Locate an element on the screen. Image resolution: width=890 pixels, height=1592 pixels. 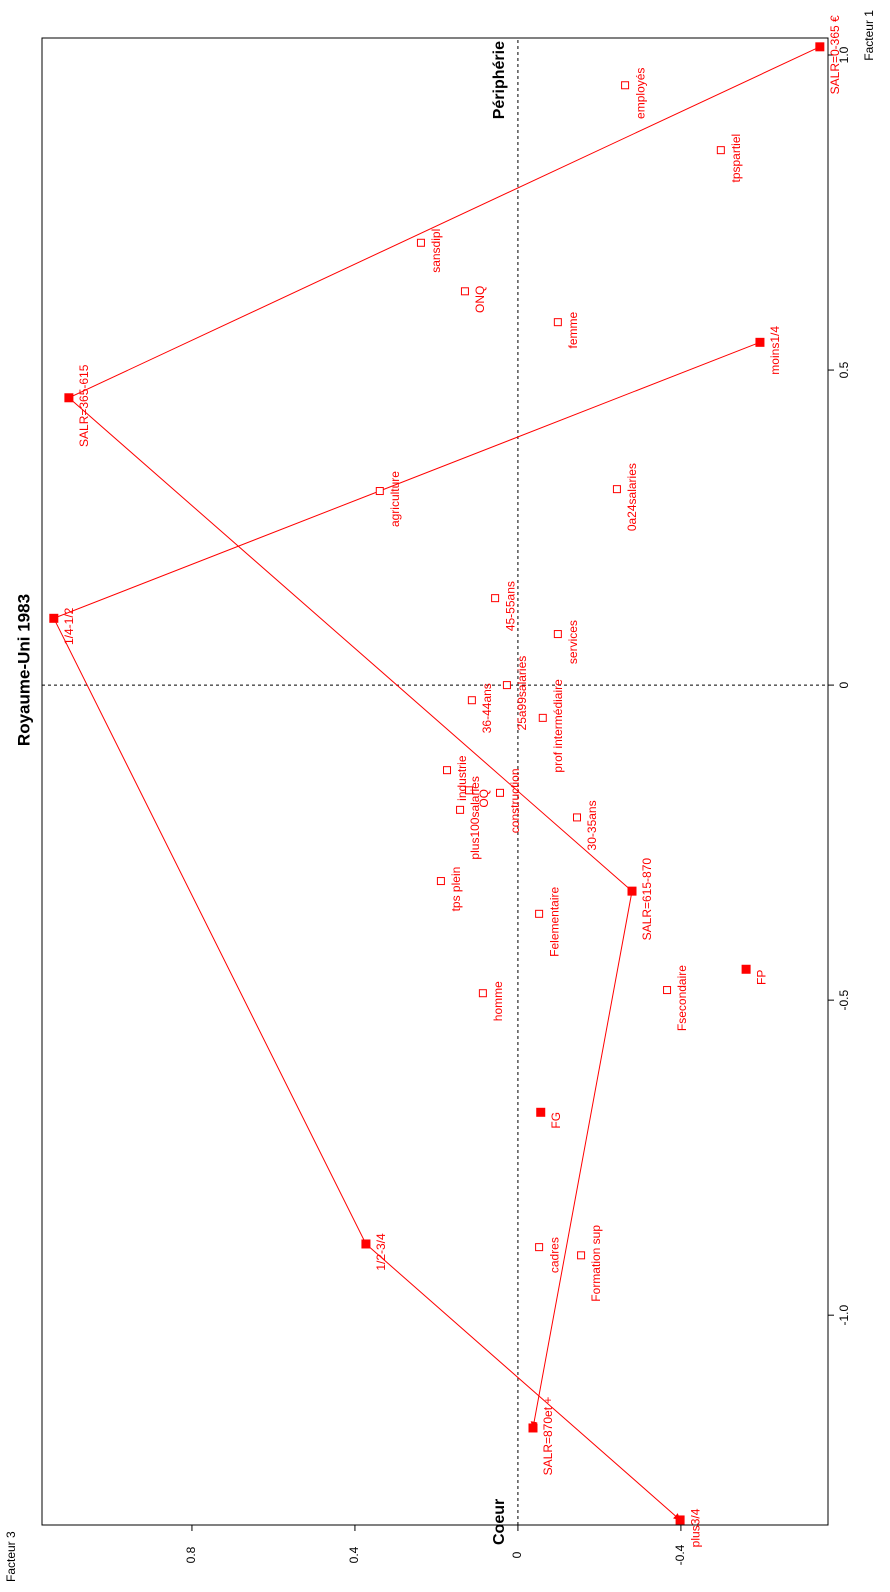
point-label: construction is located at coordinates (515, 800).